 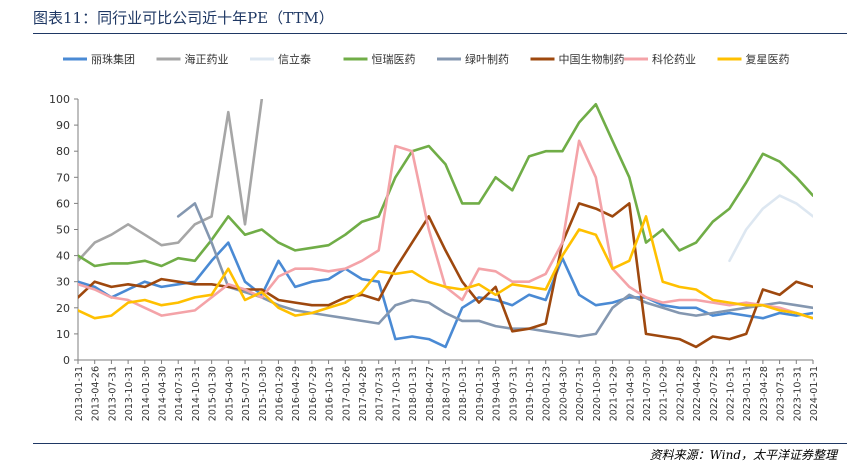 I want to click on legend-label-7: 复星医药, so click(x=768, y=59).